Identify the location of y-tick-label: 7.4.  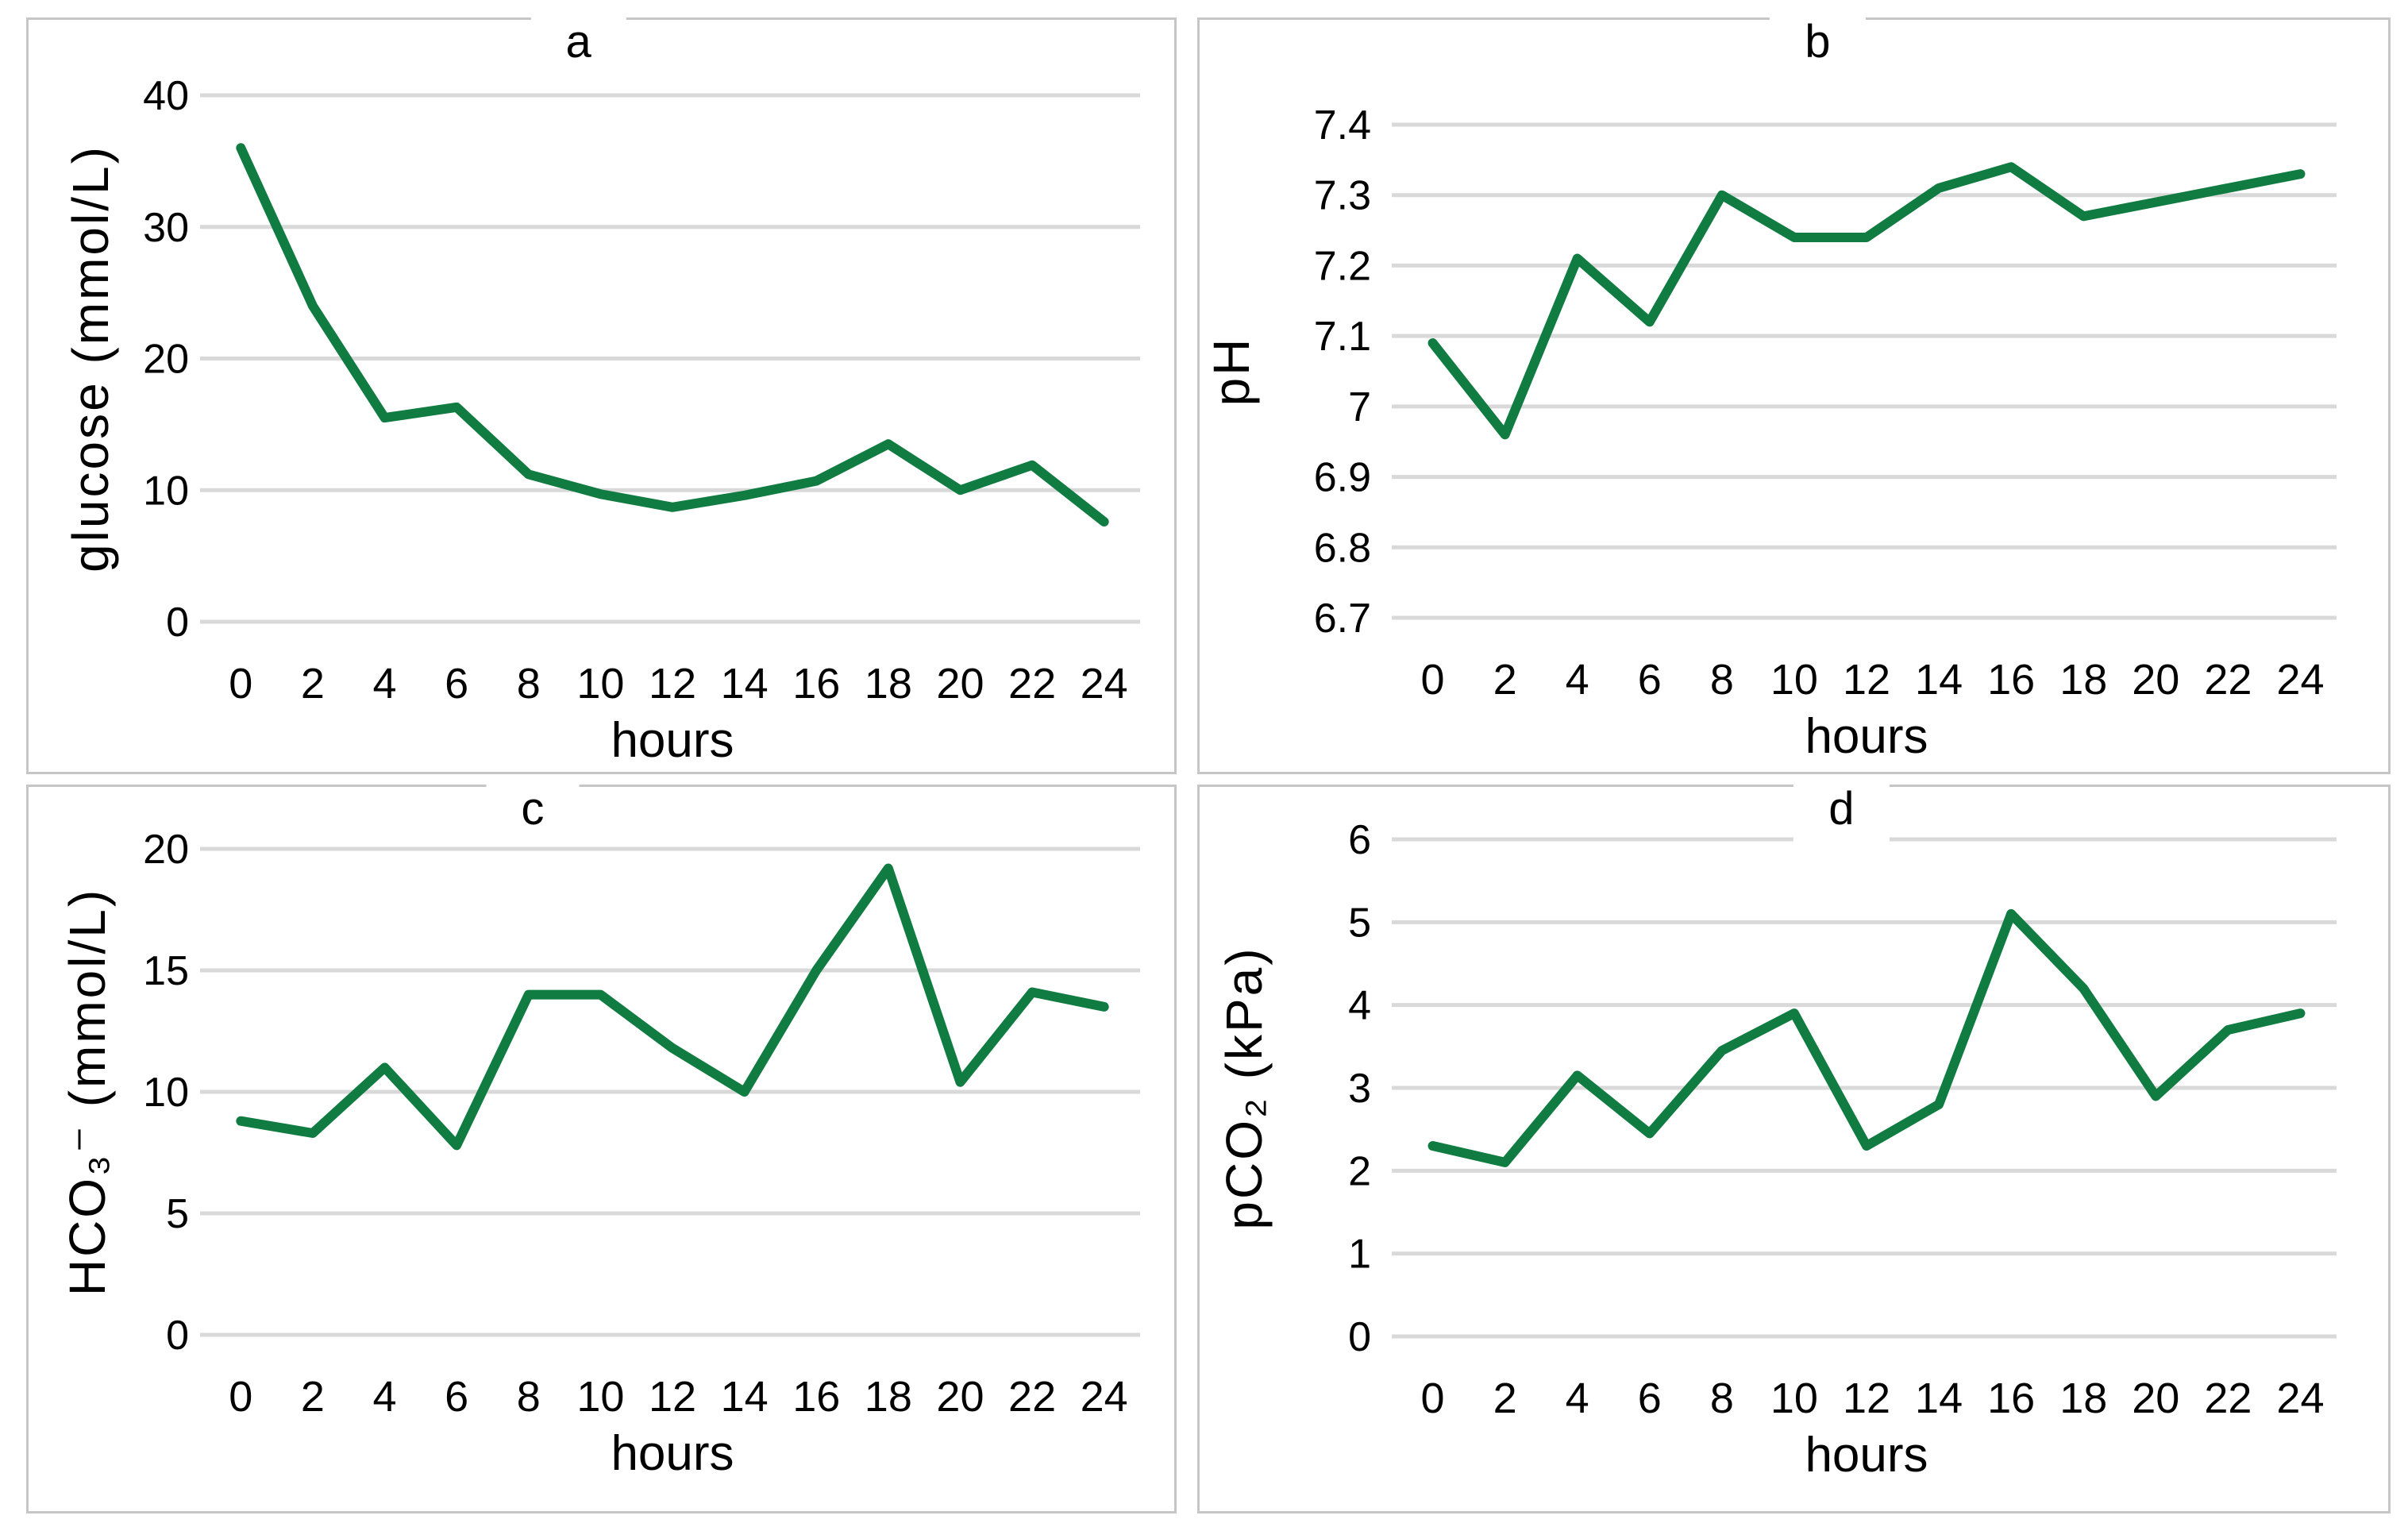
(1343, 125).